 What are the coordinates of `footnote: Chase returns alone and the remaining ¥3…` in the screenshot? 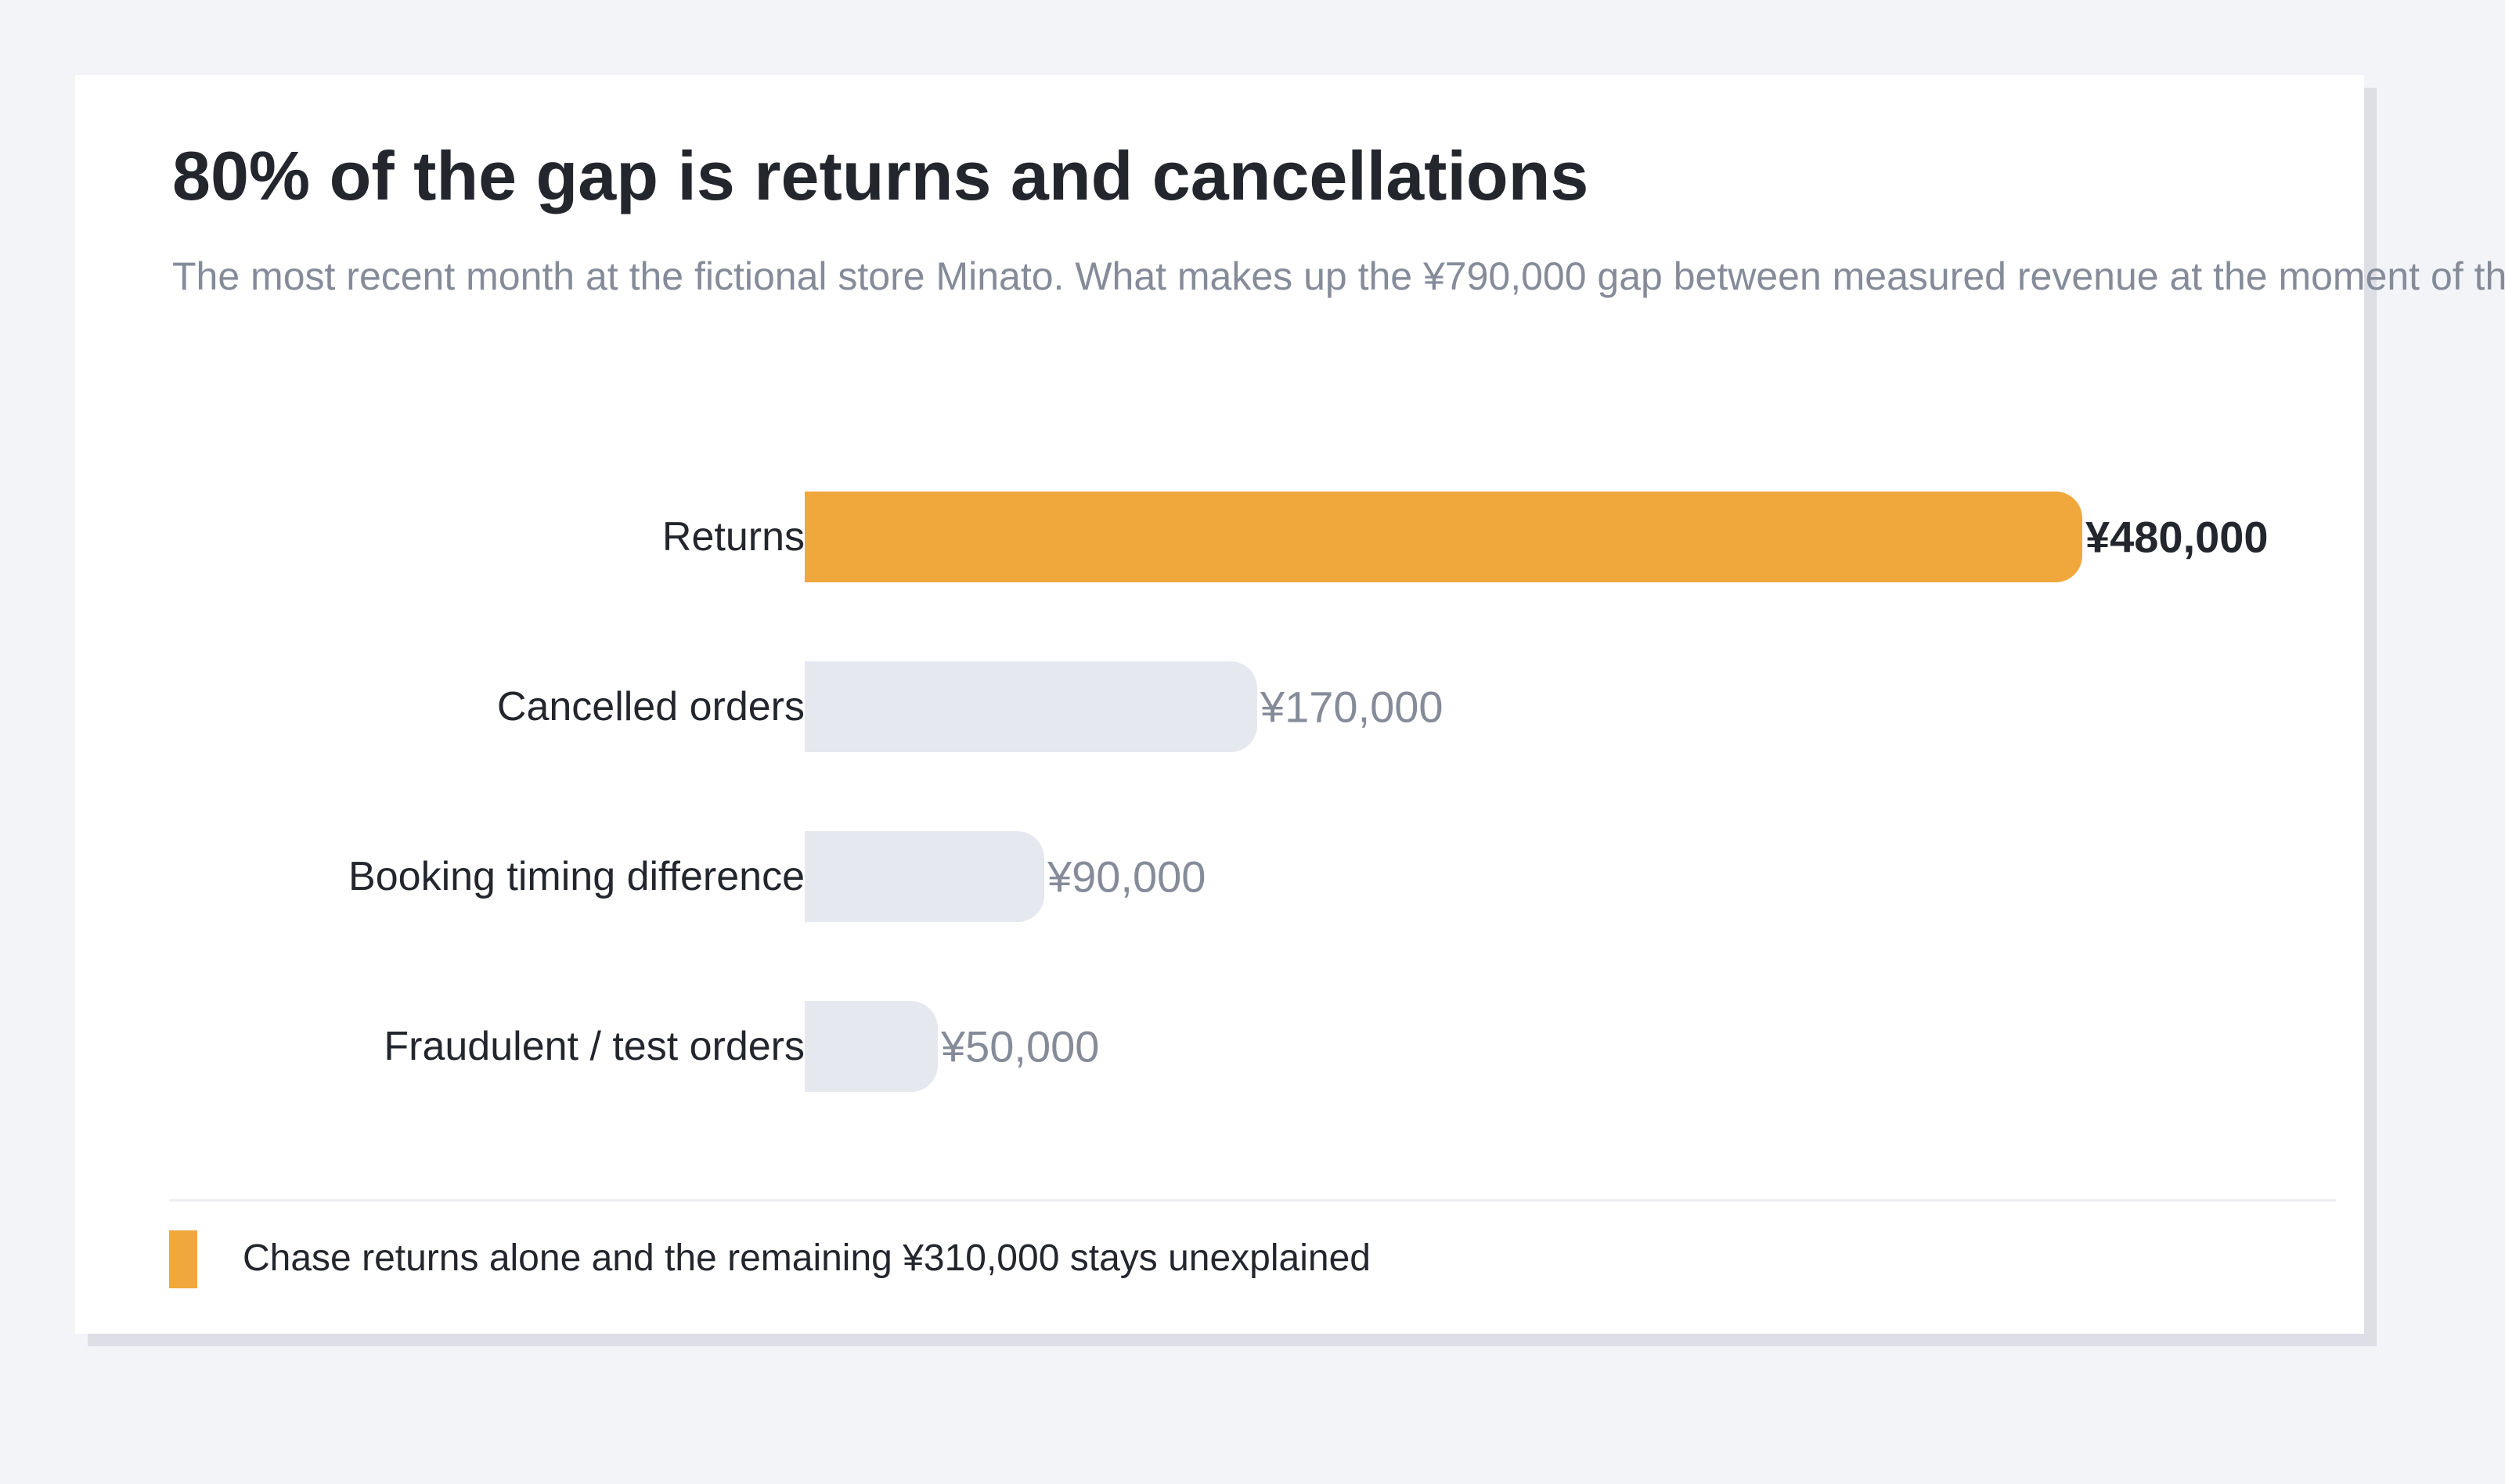 It's located at (807, 1258).